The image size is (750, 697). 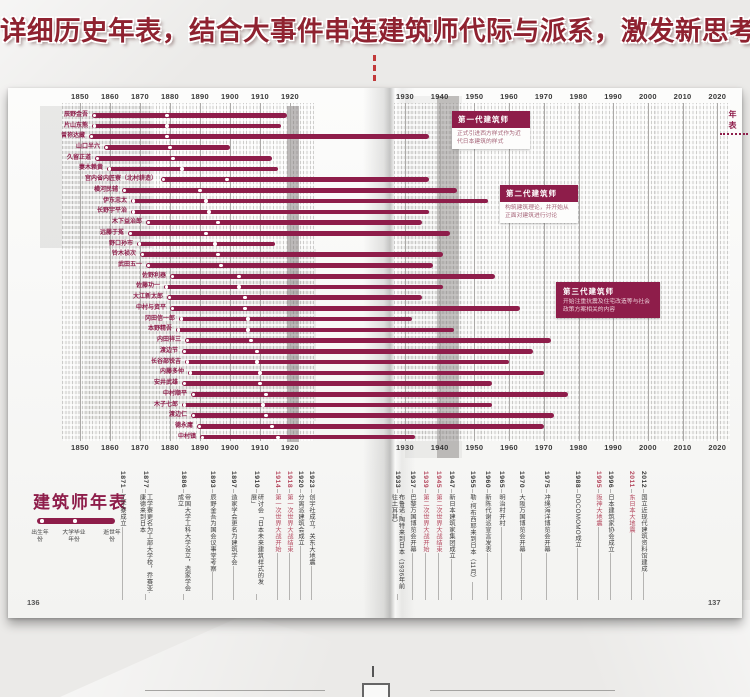 I want to click on event-year: 1920, so click(x=300, y=480).